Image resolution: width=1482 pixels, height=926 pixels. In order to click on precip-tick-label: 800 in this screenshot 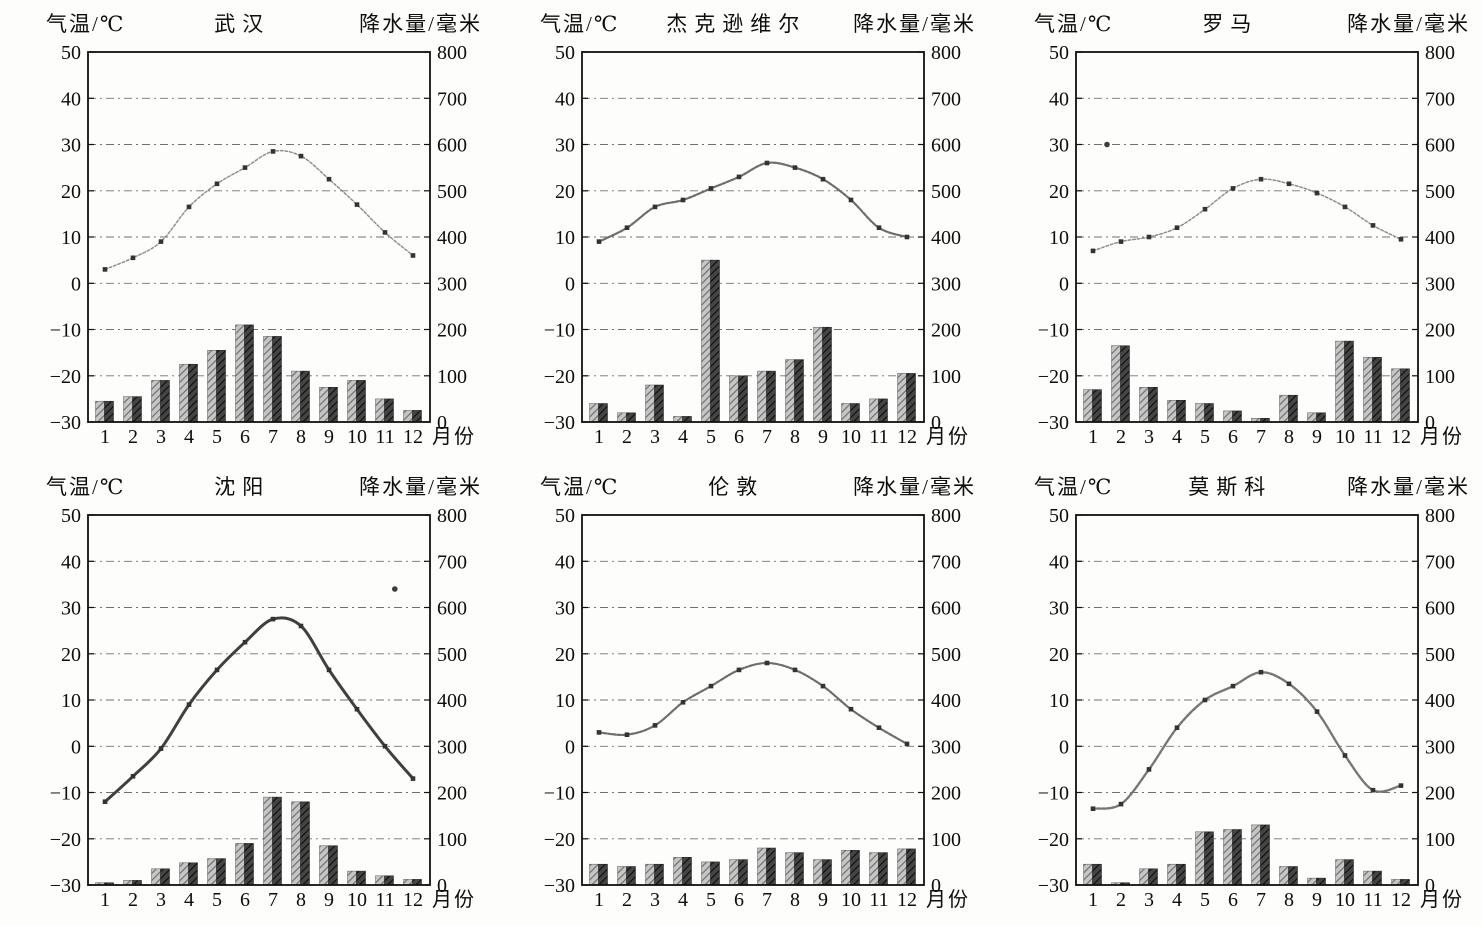, I will do `click(1440, 53)`.